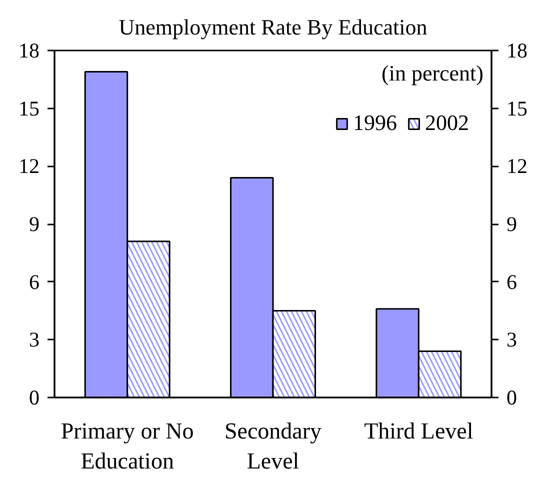 This screenshot has height=478, width=545. I want to click on annotation: (in percent), so click(433, 73).